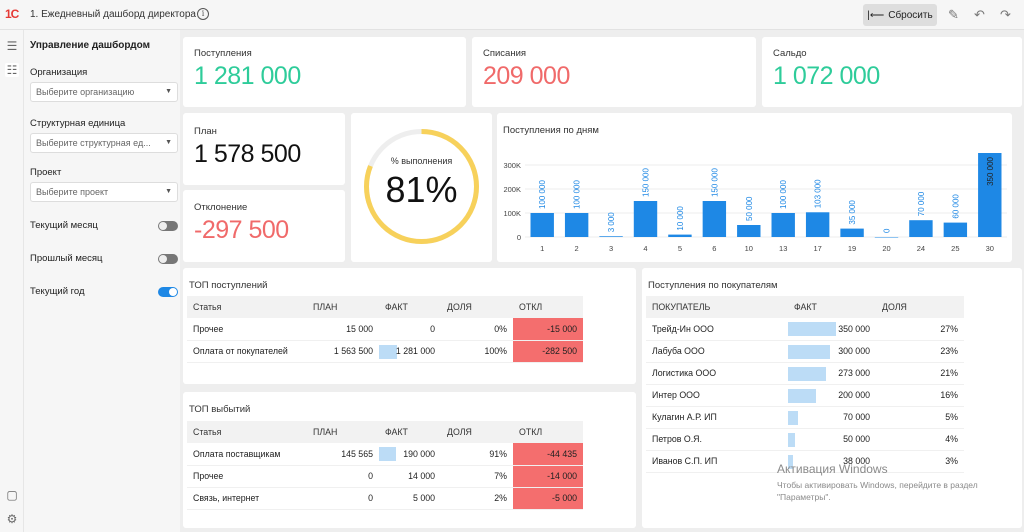  I want to click on share-cell: 0%, so click(477, 329).